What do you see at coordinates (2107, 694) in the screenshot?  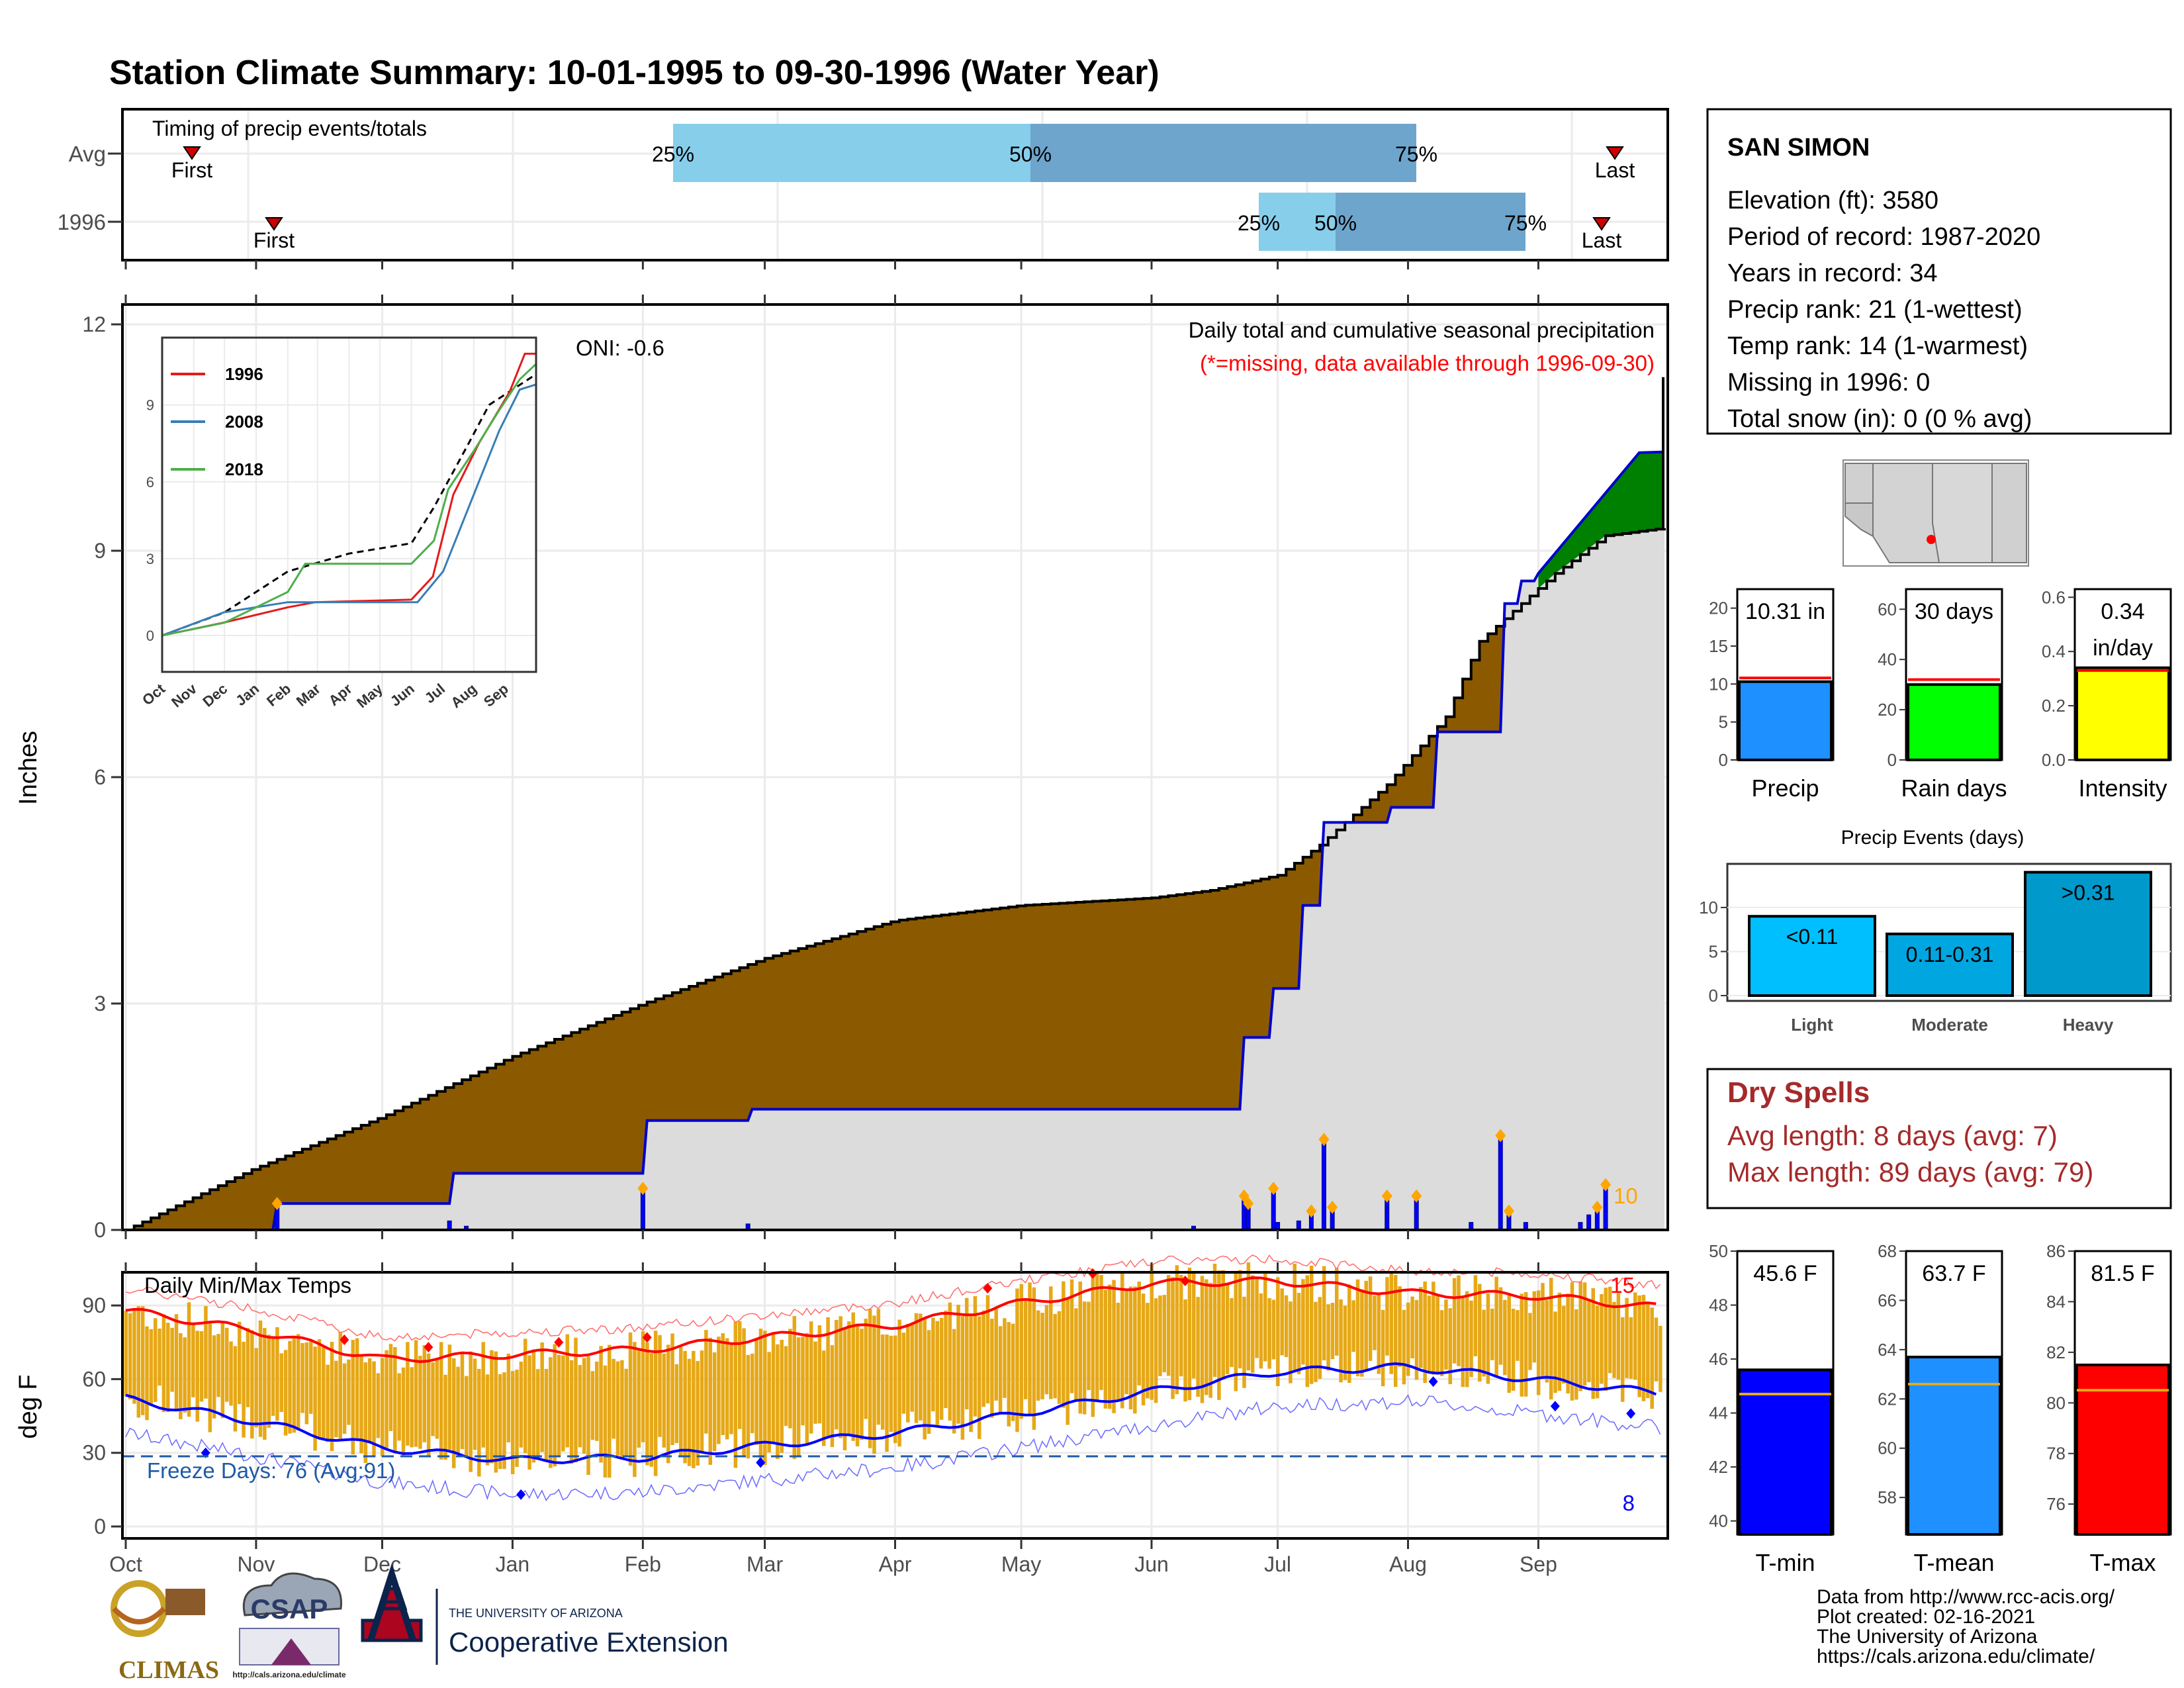 I see `intensity-mini: 0.0 0.2 0.4 0.6 0.34 in/day Intensity` at bounding box center [2107, 694].